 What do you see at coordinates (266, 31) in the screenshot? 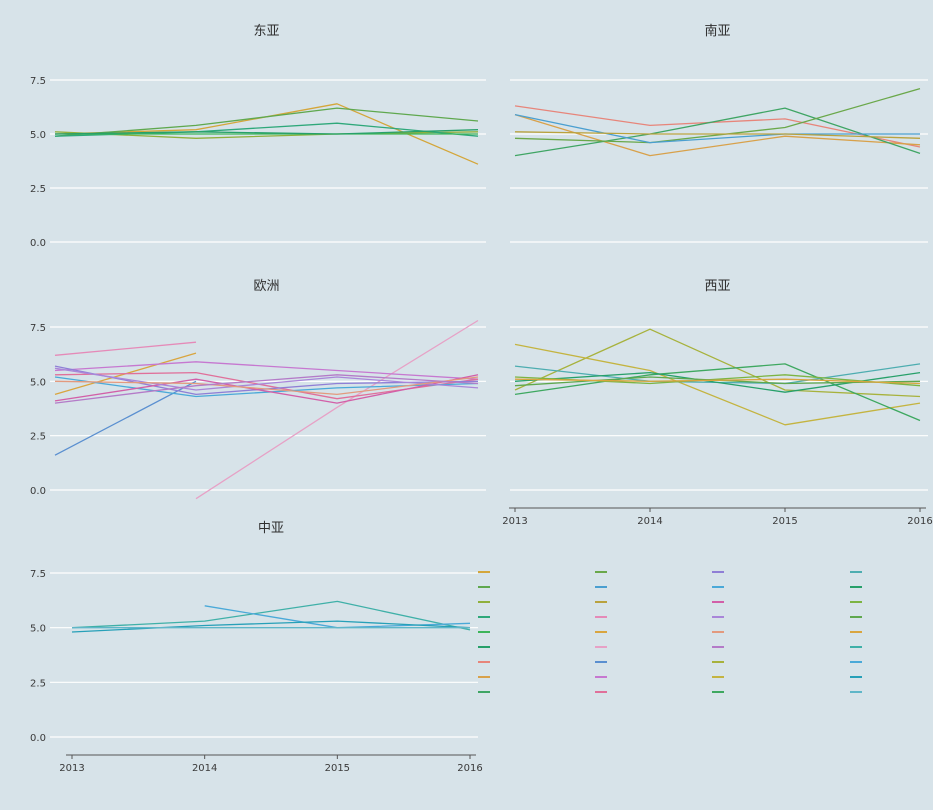
I see `panel-title: 东亚` at bounding box center [266, 31].